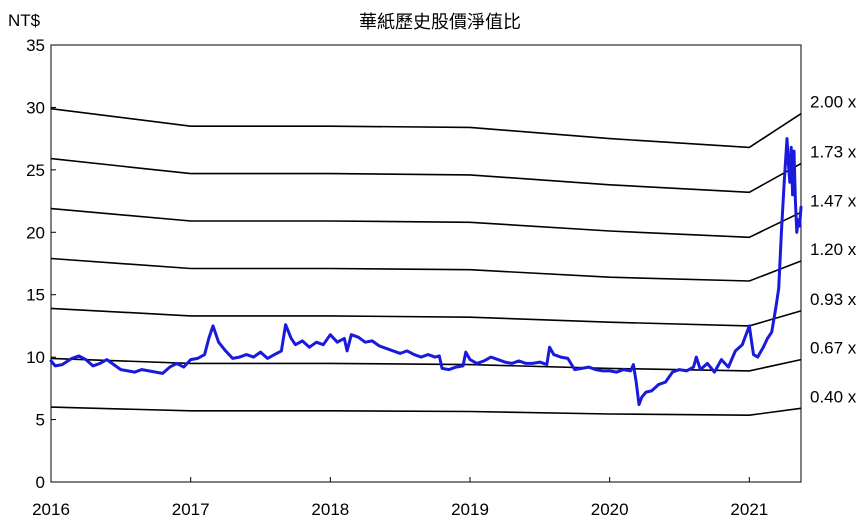  What do you see at coordinates (400, 498) in the screenshot?
I see `x-axis: 2016 2017 2018 2019 2020 2021` at bounding box center [400, 498].